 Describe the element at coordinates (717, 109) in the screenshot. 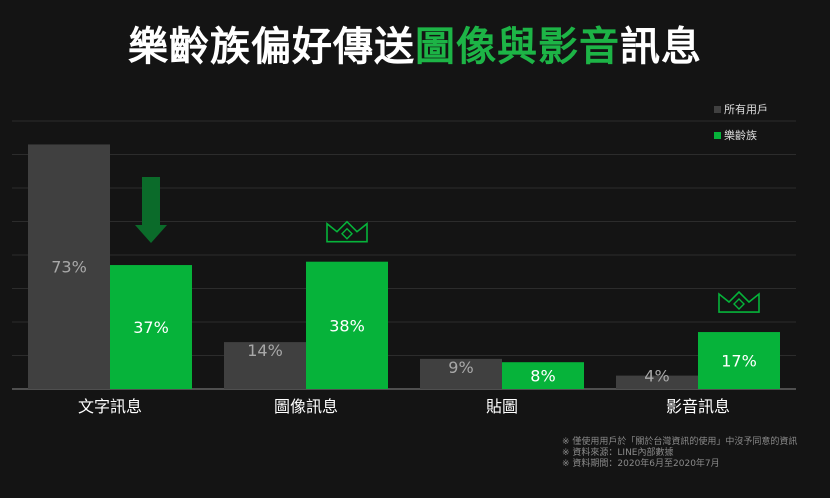

I see `legend-swatch-all-users` at that location.